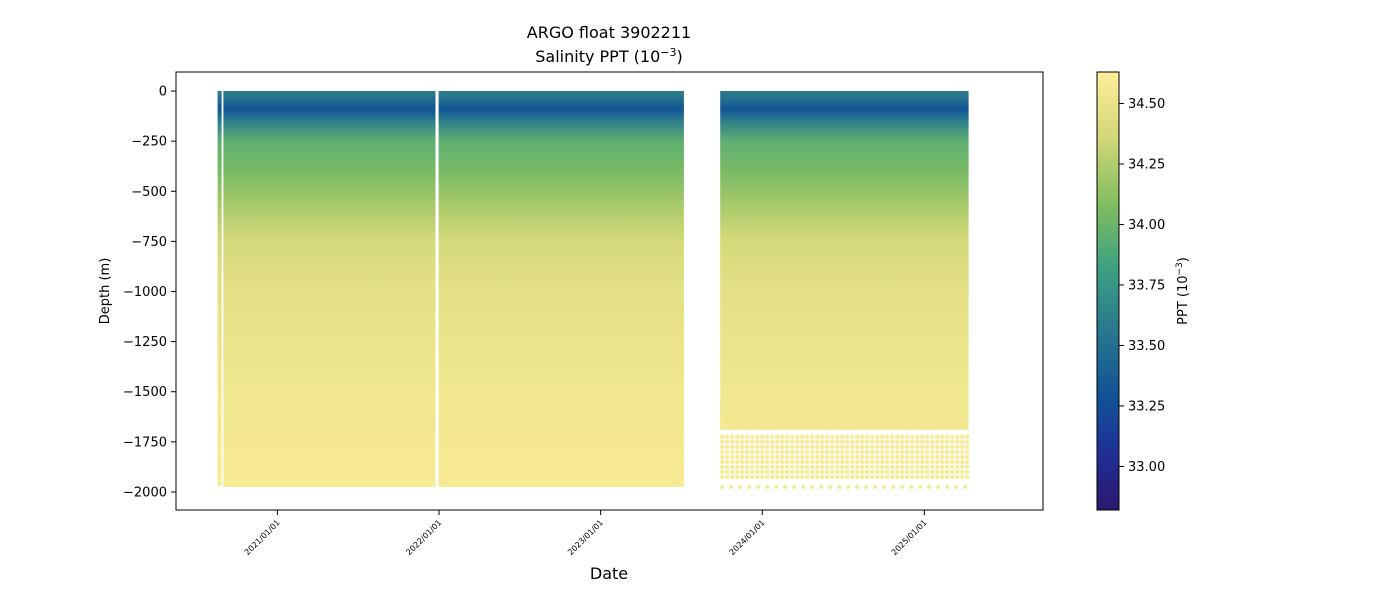  What do you see at coordinates (149, 142) in the screenshot?
I see `y-tick-label: −250` at bounding box center [149, 142].